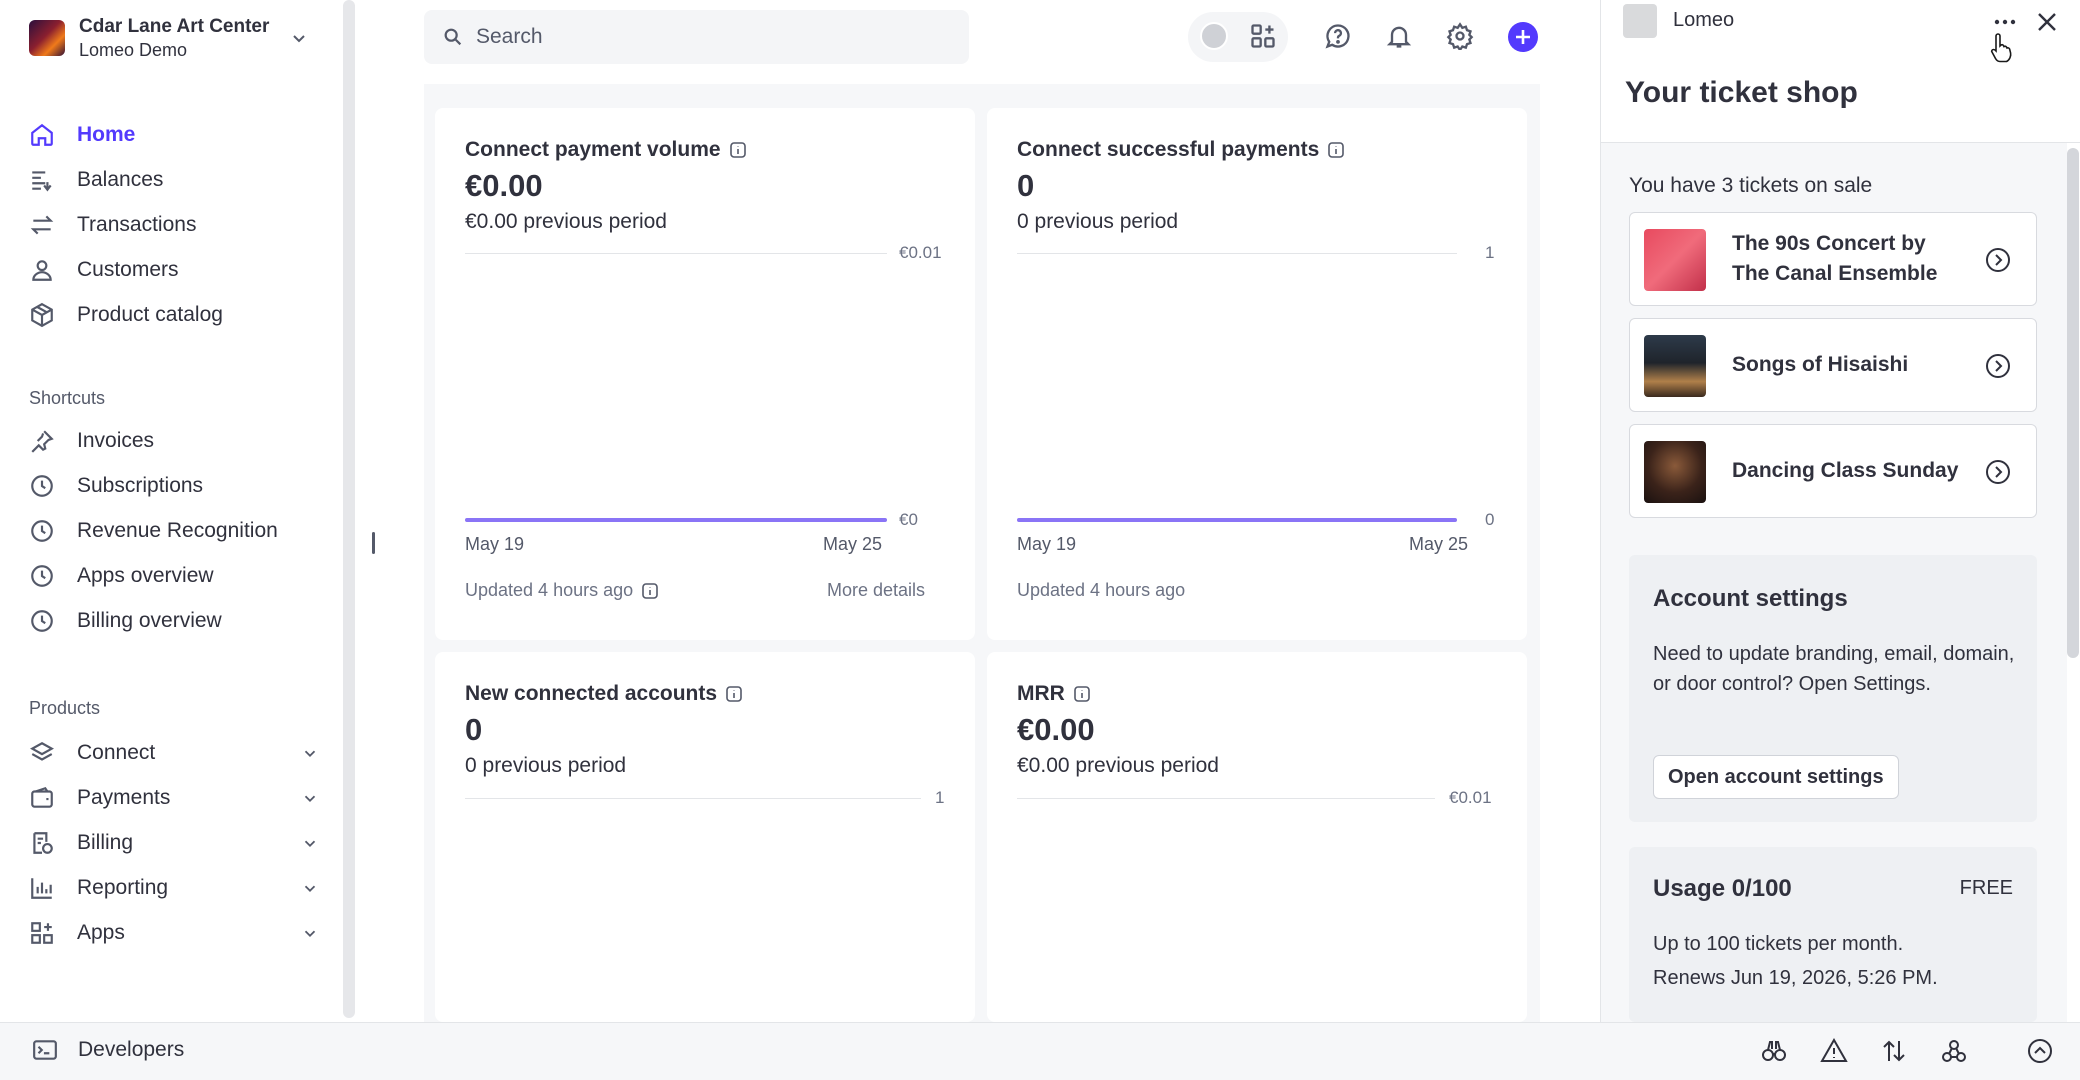  I want to click on tickets-count-label: You have 3 tickets on sale, so click(1751, 185).